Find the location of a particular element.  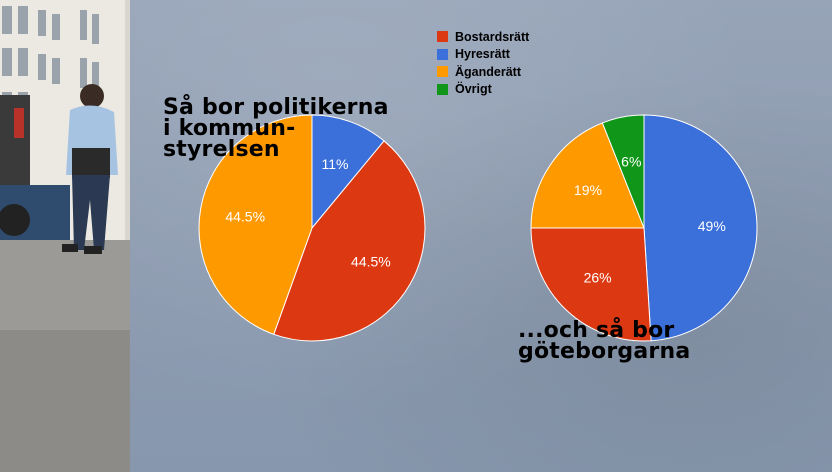

legend-label: Hyresrätt is located at coordinates (482, 54).